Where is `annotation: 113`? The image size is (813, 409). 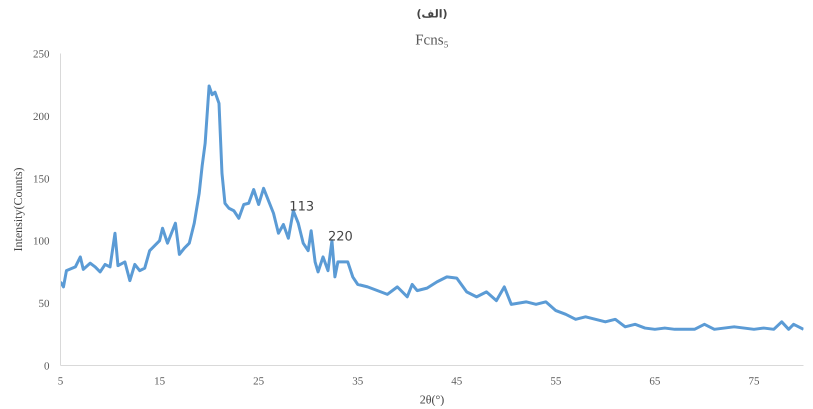 annotation: 113 is located at coordinates (301, 207).